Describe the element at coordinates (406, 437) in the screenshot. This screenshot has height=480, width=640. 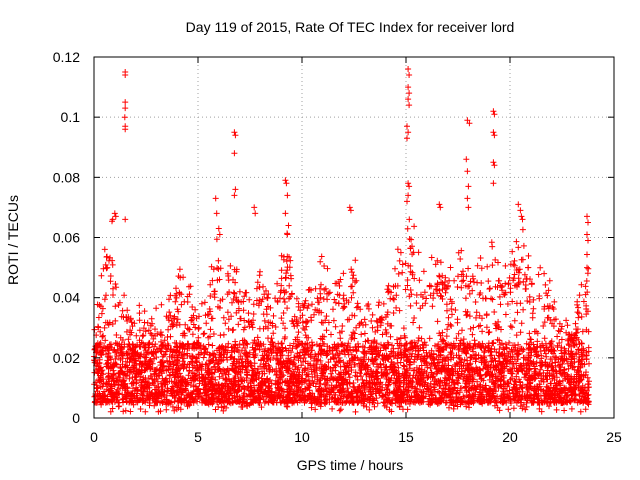
I see `x-tick-label: 15` at that location.